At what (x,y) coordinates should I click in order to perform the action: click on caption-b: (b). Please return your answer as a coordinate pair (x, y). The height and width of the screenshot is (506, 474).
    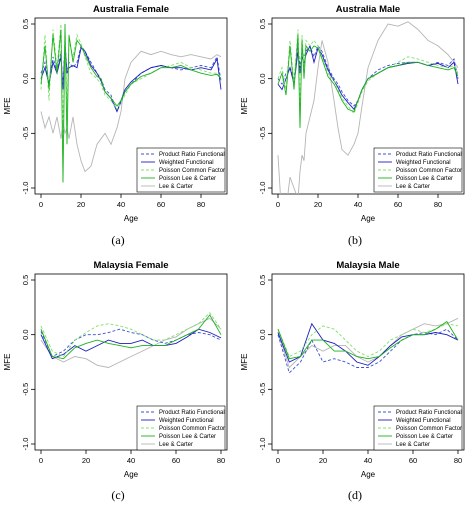
    Looking at the image, I should click on (355, 240).